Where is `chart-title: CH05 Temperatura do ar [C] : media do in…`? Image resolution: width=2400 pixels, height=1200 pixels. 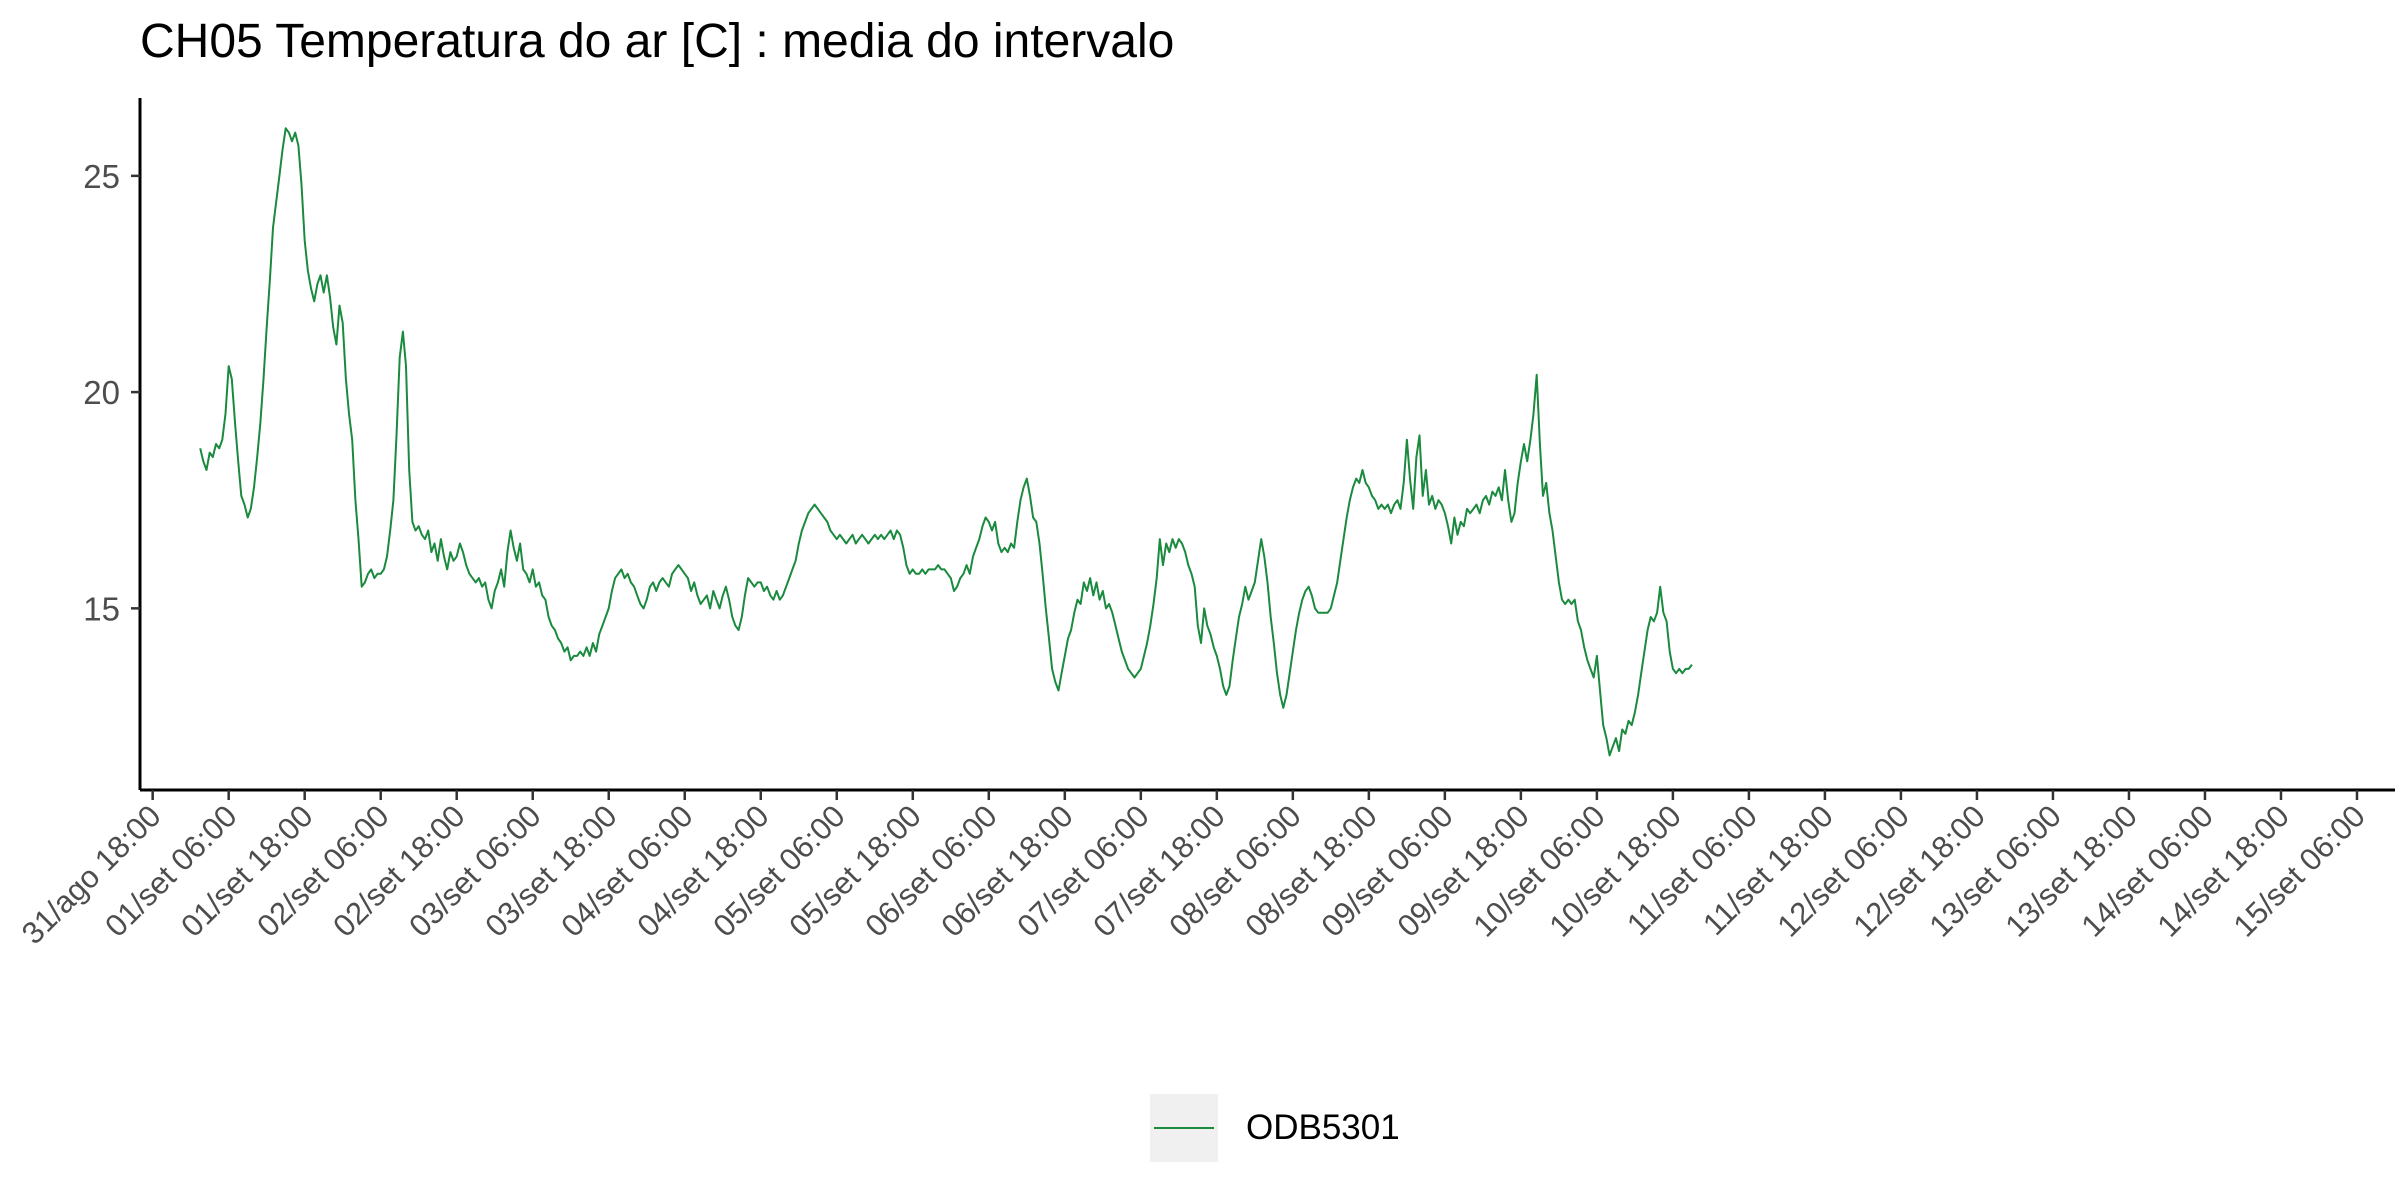 chart-title: CH05 Temperatura do ar [C] : media do in… is located at coordinates (657, 41).